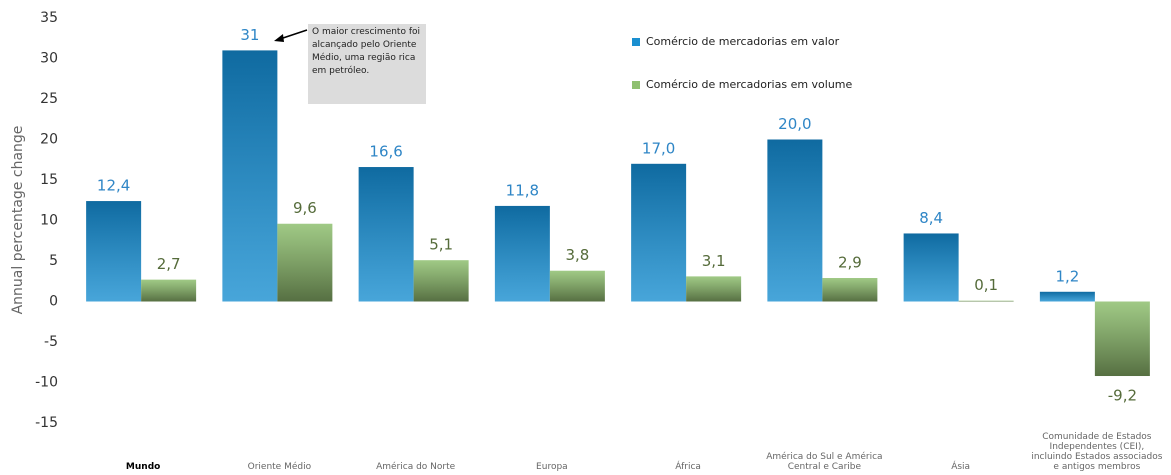 Image resolution: width=1171 pixels, height=475 pixels. I want to click on data-label: 31, so click(249, 35).